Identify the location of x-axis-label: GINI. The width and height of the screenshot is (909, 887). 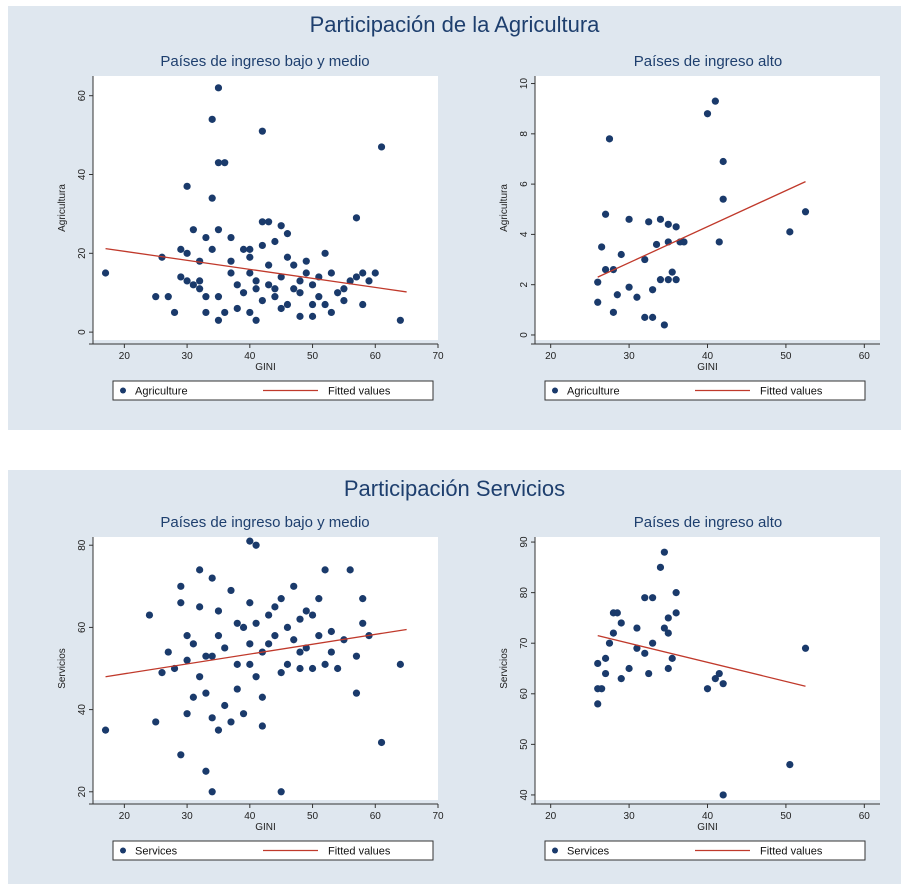
(707, 827).